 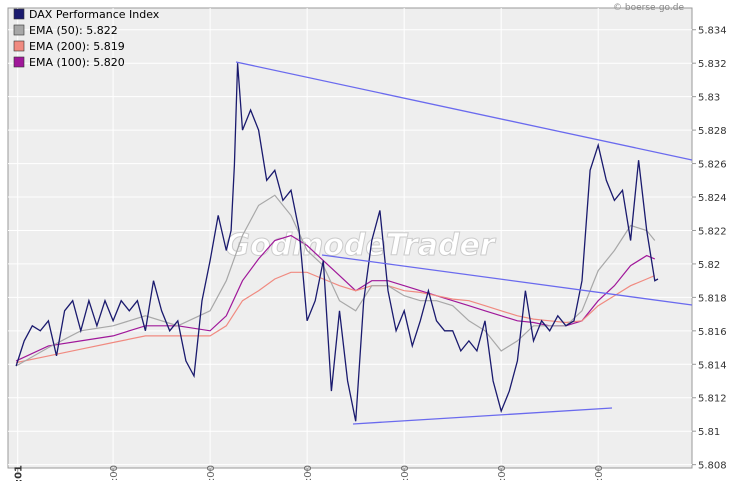 What do you see at coordinates (94, 14) in the screenshot?
I see `legend-label: DAX Performance Index` at bounding box center [94, 14].